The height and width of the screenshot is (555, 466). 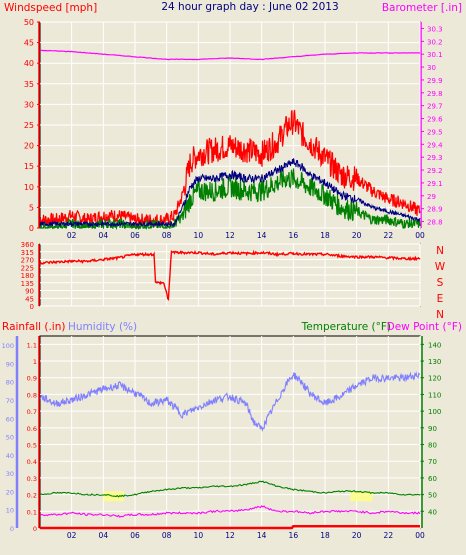 What do you see at coordinates (29, 292) in the screenshot?
I see `direction-tick-label: 90` at bounding box center [29, 292].